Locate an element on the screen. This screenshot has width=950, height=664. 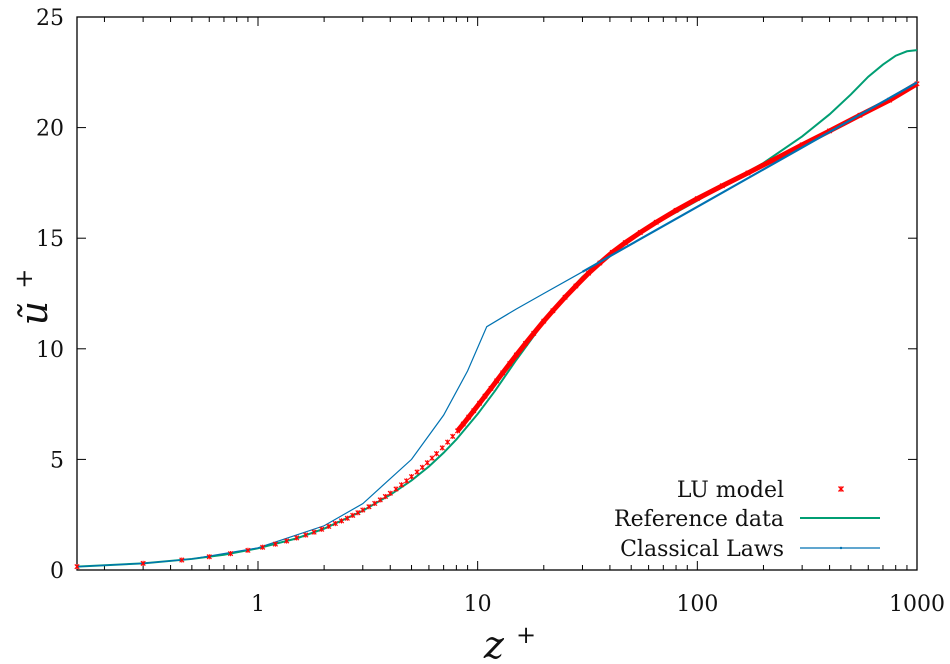
x-tick-label: 1 is located at coordinates (258, 604).